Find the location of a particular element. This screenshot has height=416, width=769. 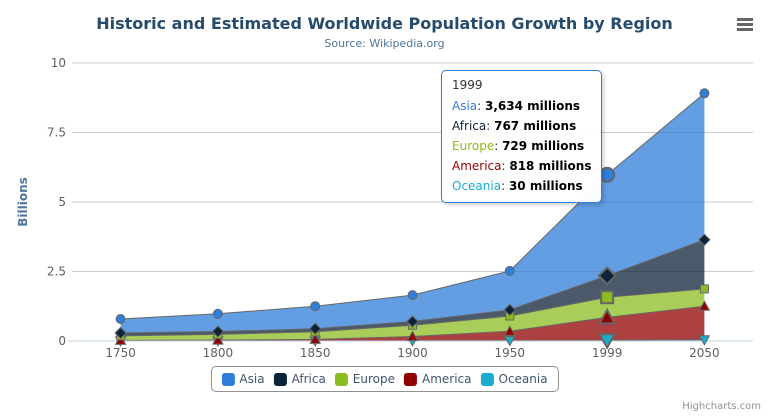

tooltip-row-africa: Africa: 767 millions is located at coordinates (514, 126).